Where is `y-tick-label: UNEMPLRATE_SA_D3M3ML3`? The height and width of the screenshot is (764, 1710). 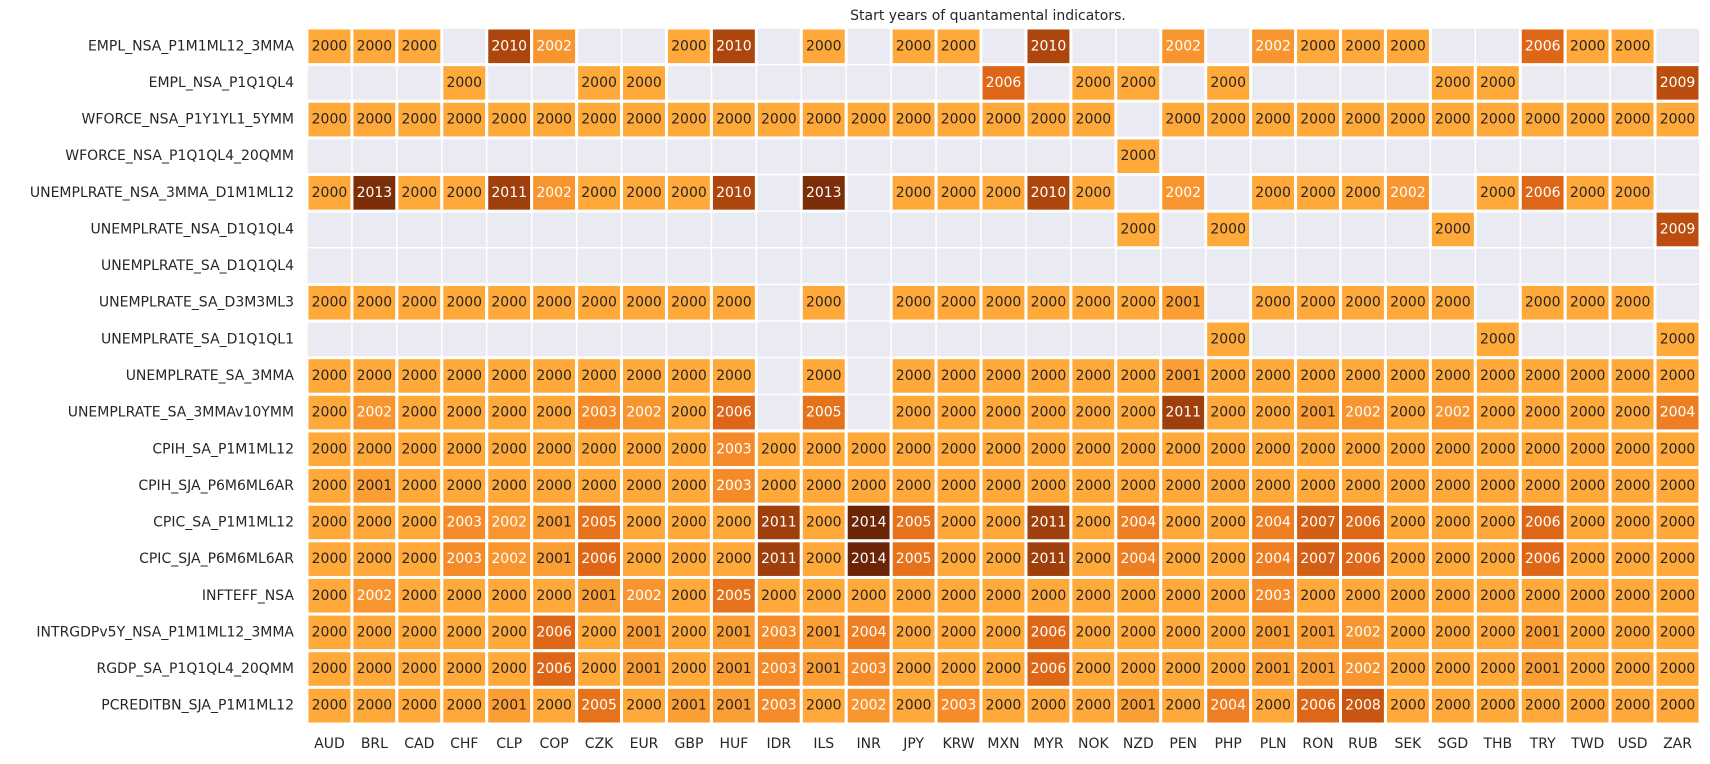
y-tick-label: UNEMPLRATE_SA_D3M3ML3 is located at coordinates (196, 303).